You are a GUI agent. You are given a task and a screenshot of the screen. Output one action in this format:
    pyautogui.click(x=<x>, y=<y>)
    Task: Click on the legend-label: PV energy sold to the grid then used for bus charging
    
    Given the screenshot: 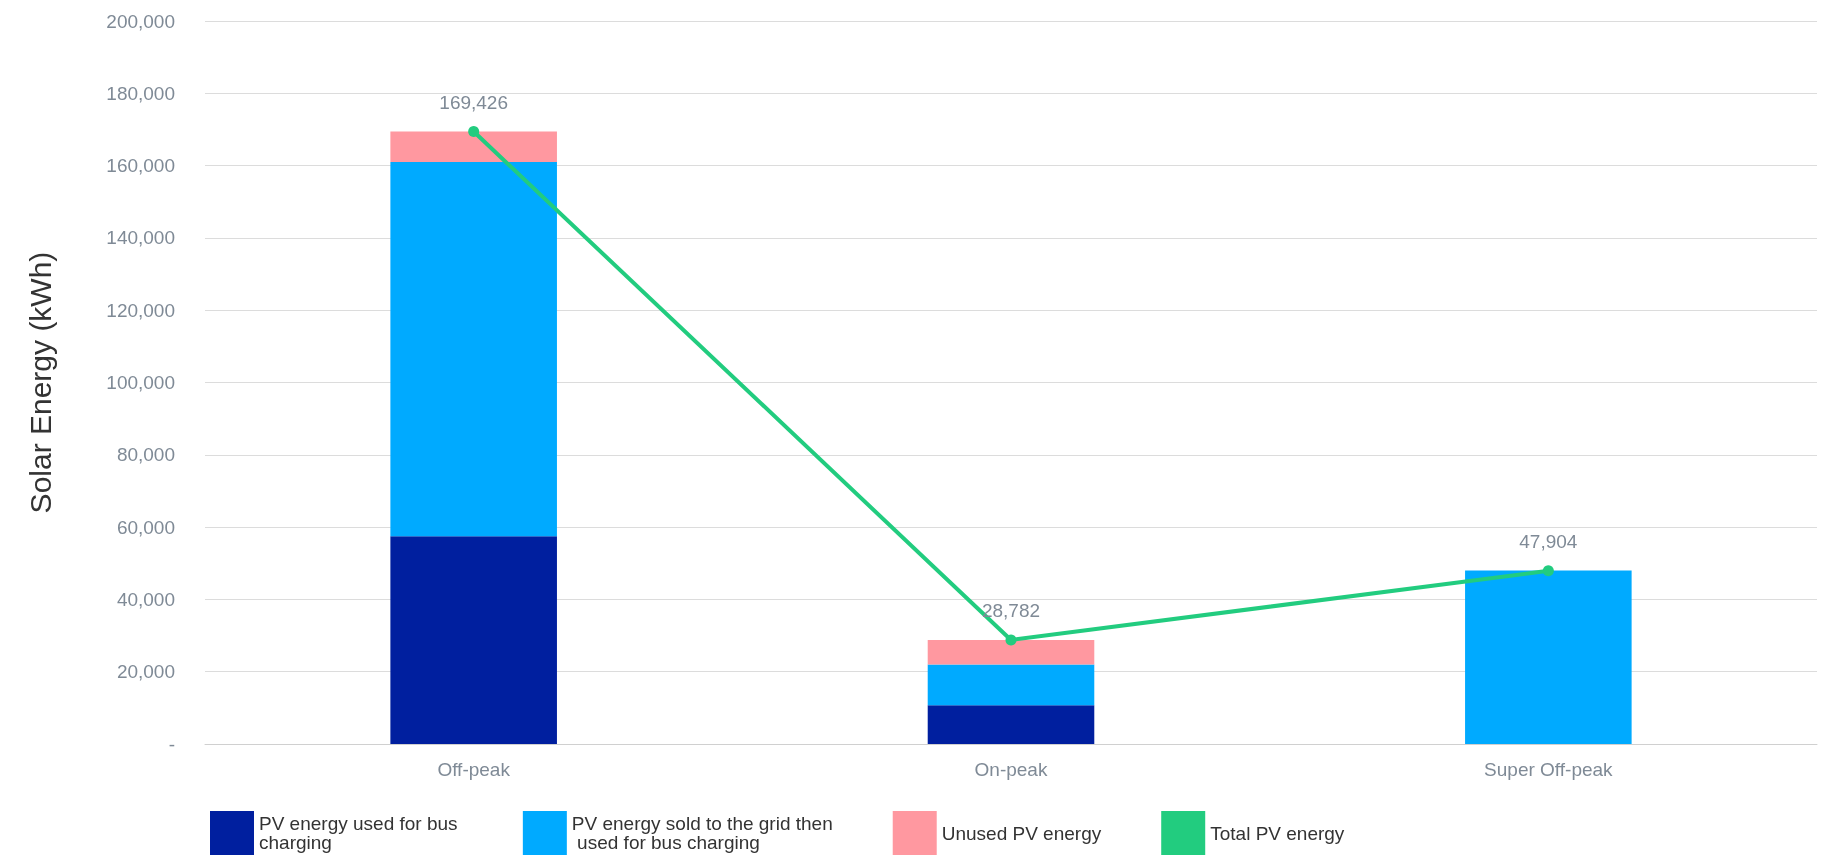 What is the action you would take?
    pyautogui.click(x=702, y=833)
    